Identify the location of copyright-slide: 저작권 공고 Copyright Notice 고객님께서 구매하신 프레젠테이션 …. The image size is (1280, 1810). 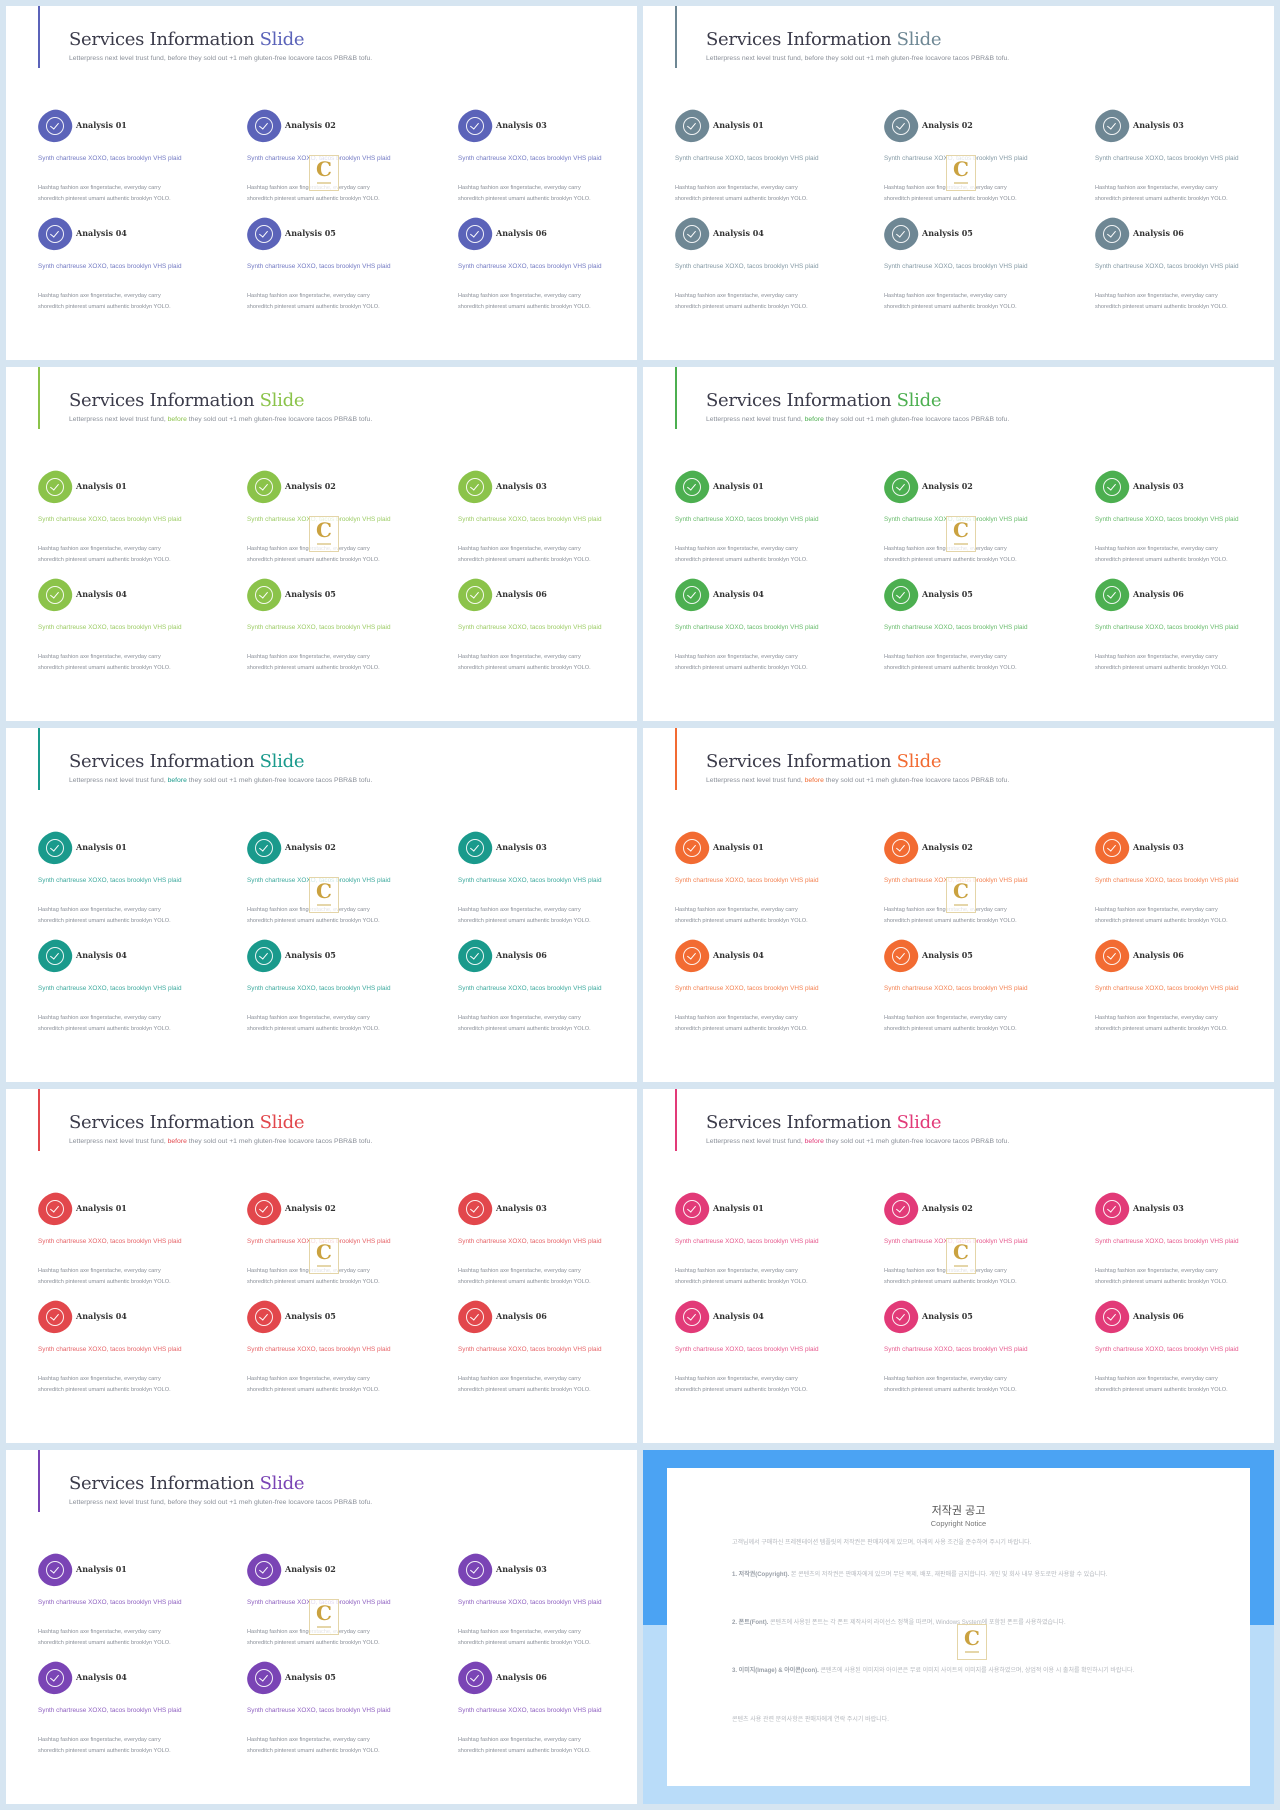
(958, 1627).